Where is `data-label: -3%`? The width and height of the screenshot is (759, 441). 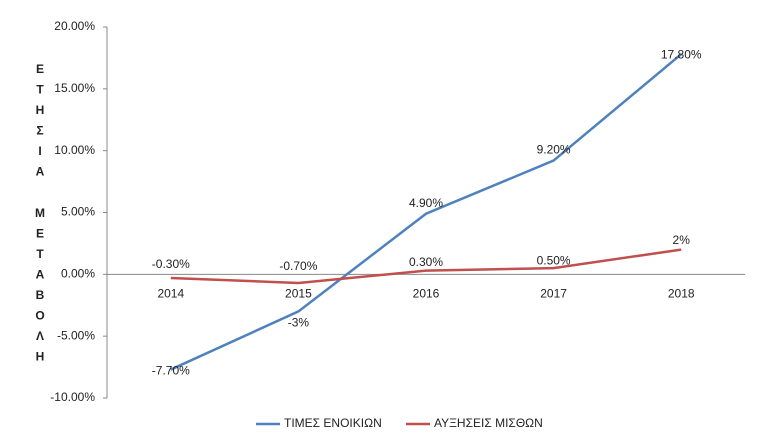
data-label: -3% is located at coordinates (299, 323).